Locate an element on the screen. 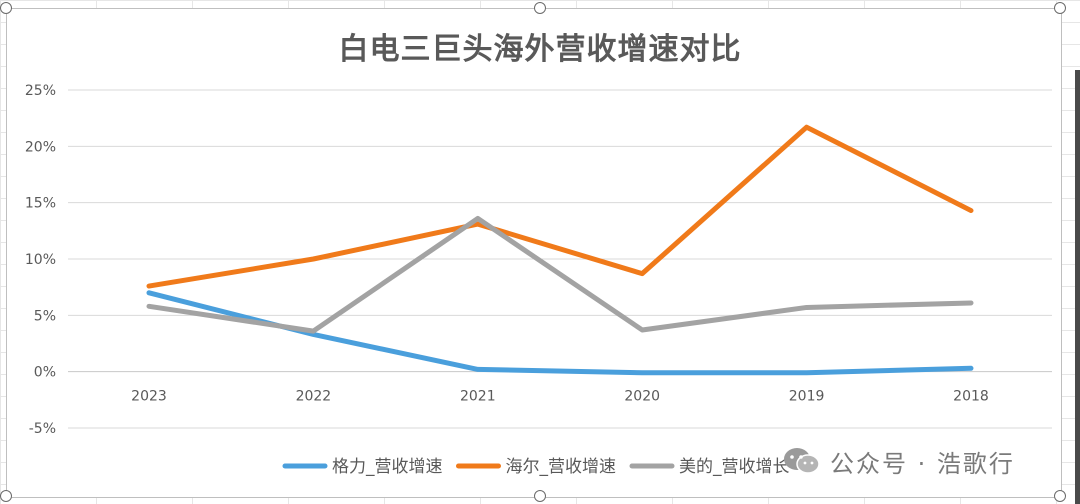 The height and width of the screenshot is (504, 1080). y-axis-ticks: 25% 20% 15% 10% 5% 0% -5% is located at coordinates (40, 260).